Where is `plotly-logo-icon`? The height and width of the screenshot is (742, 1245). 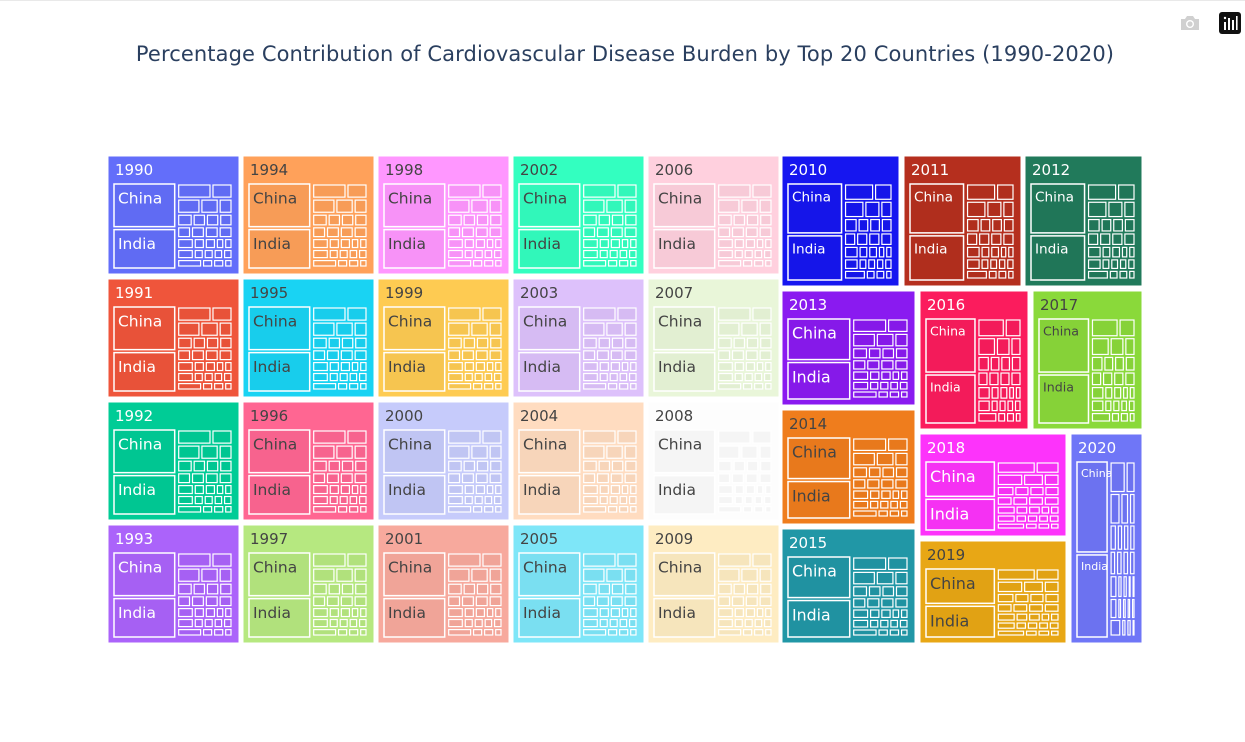 plotly-logo-icon is located at coordinates (1230, 23).